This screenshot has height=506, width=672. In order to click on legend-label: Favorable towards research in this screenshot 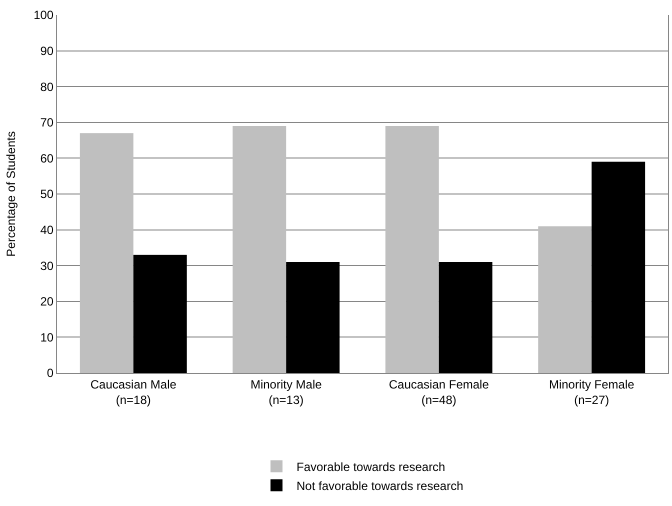, I will do `click(371, 467)`.